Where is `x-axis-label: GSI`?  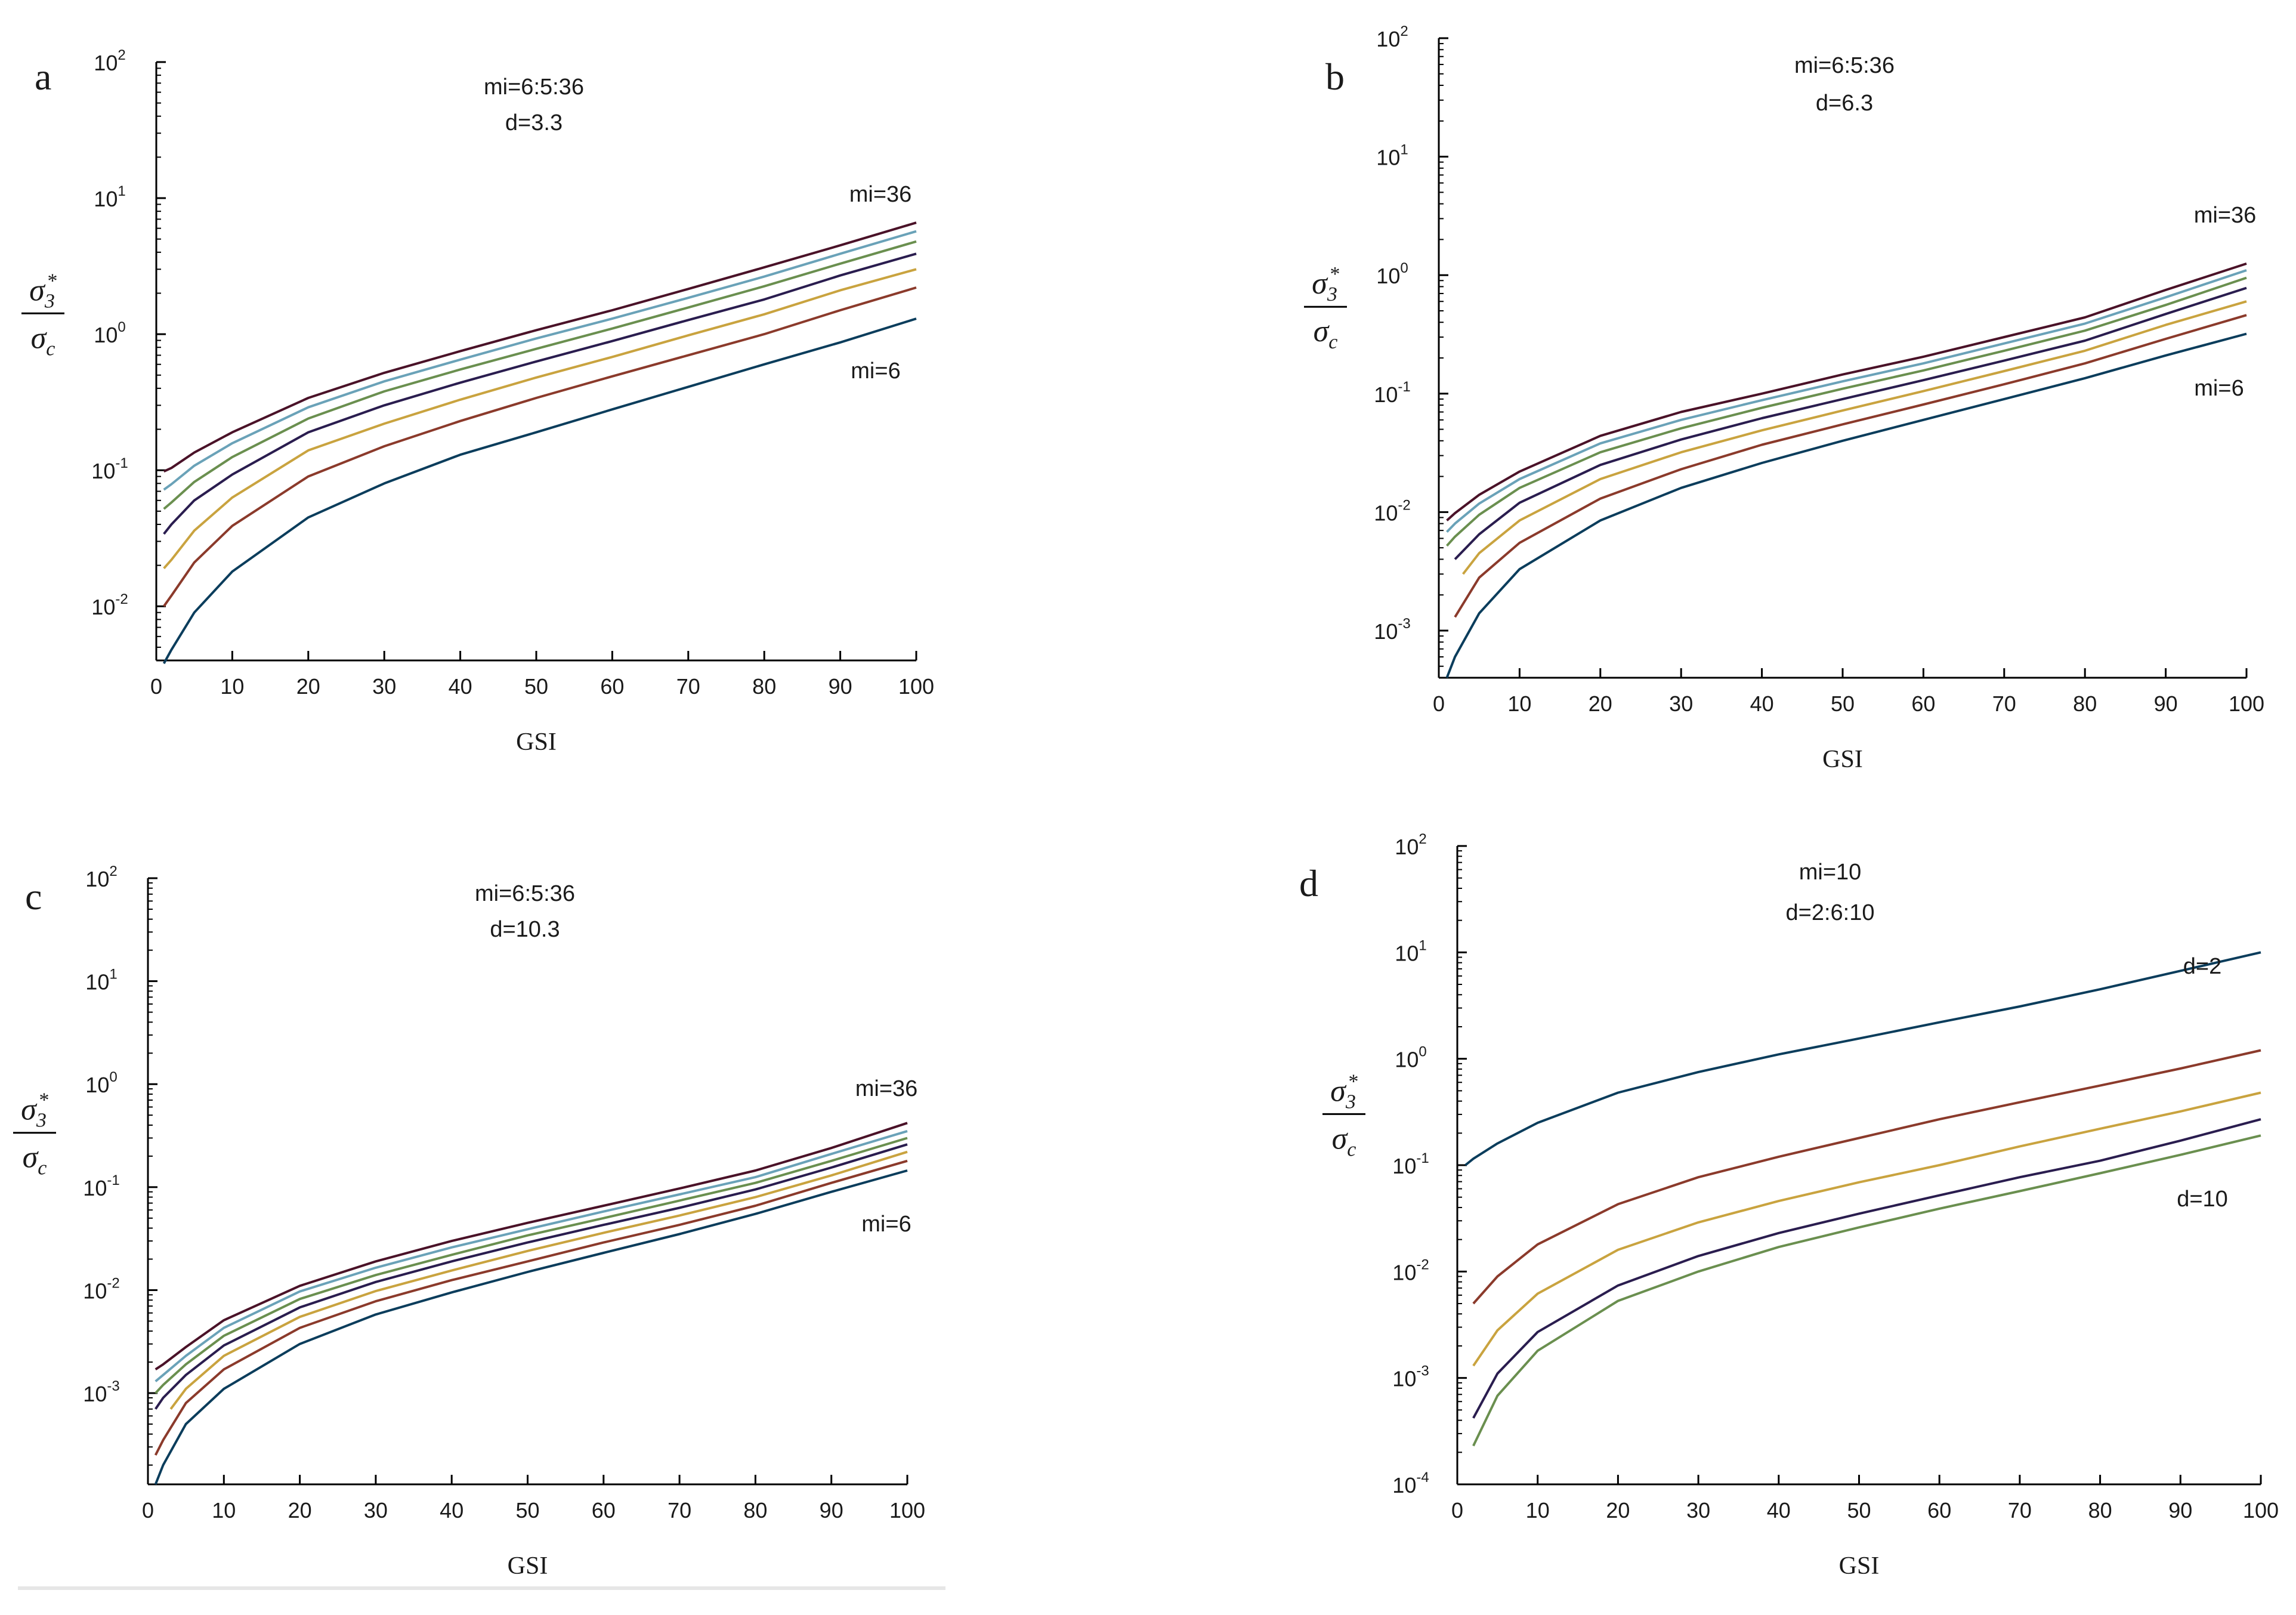
x-axis-label: GSI is located at coordinates (537, 742).